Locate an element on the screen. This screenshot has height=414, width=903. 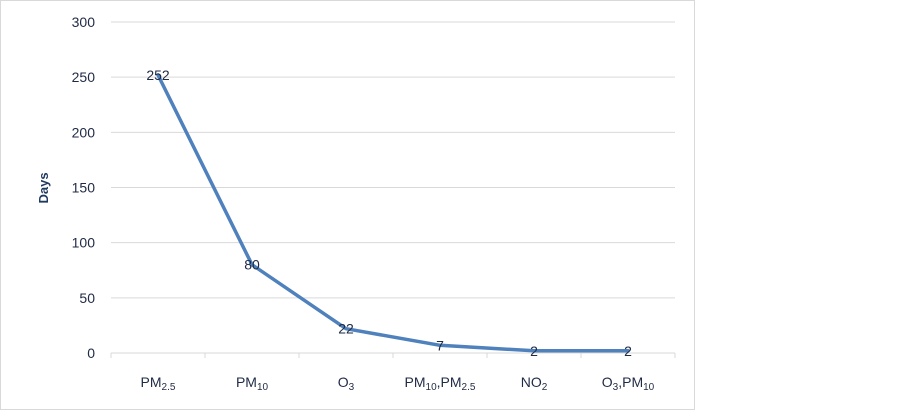
y-tick-label: 200 is located at coordinates (84, 132).